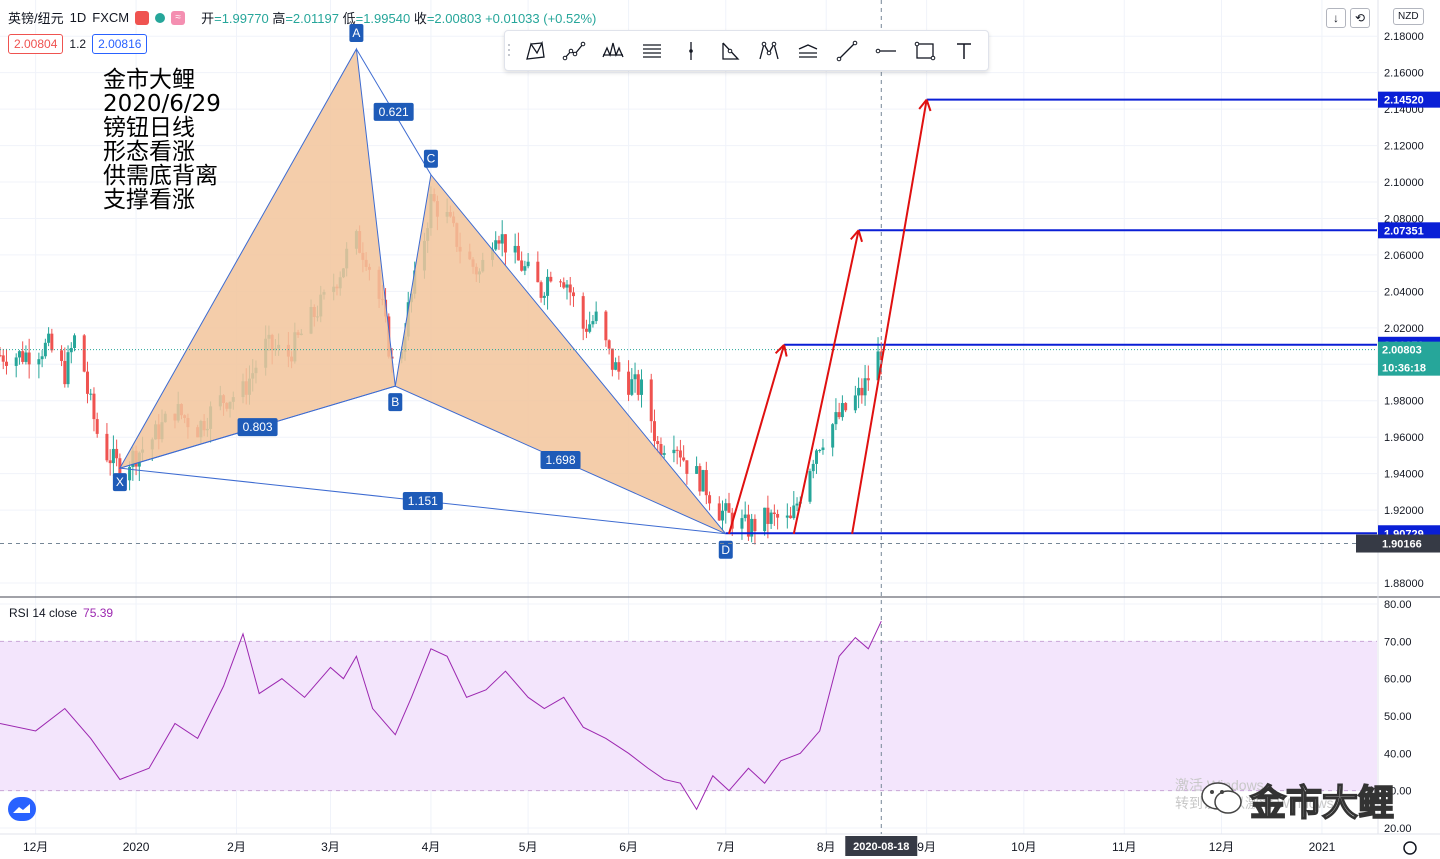  Describe the element at coordinates (1404, 584) in the screenshot. I see `price-tick-label: 1.88000` at that location.